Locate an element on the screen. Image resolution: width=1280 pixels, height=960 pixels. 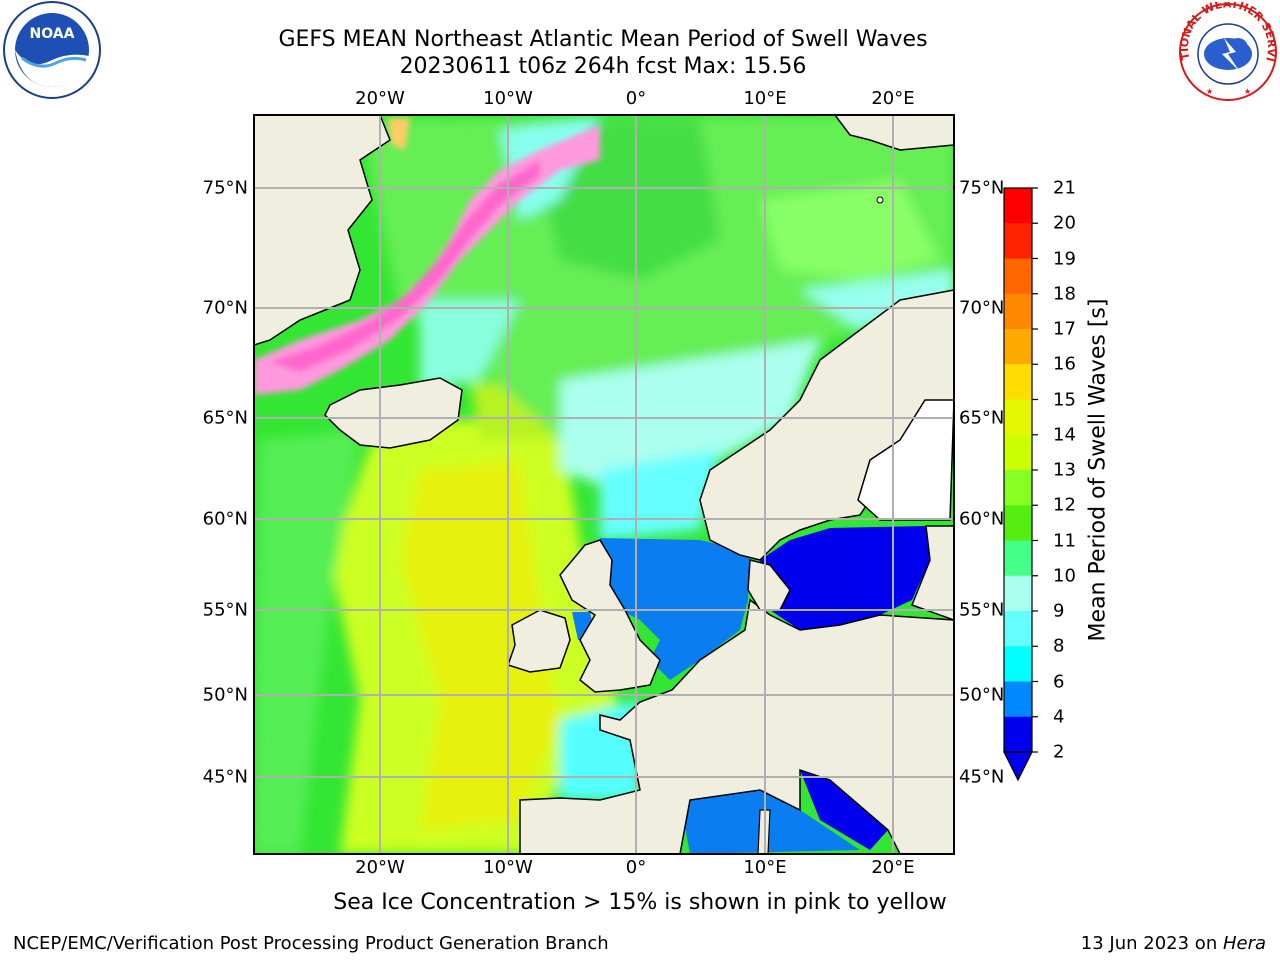
colorbar-tick-label: 13 is located at coordinates (1064, 470).